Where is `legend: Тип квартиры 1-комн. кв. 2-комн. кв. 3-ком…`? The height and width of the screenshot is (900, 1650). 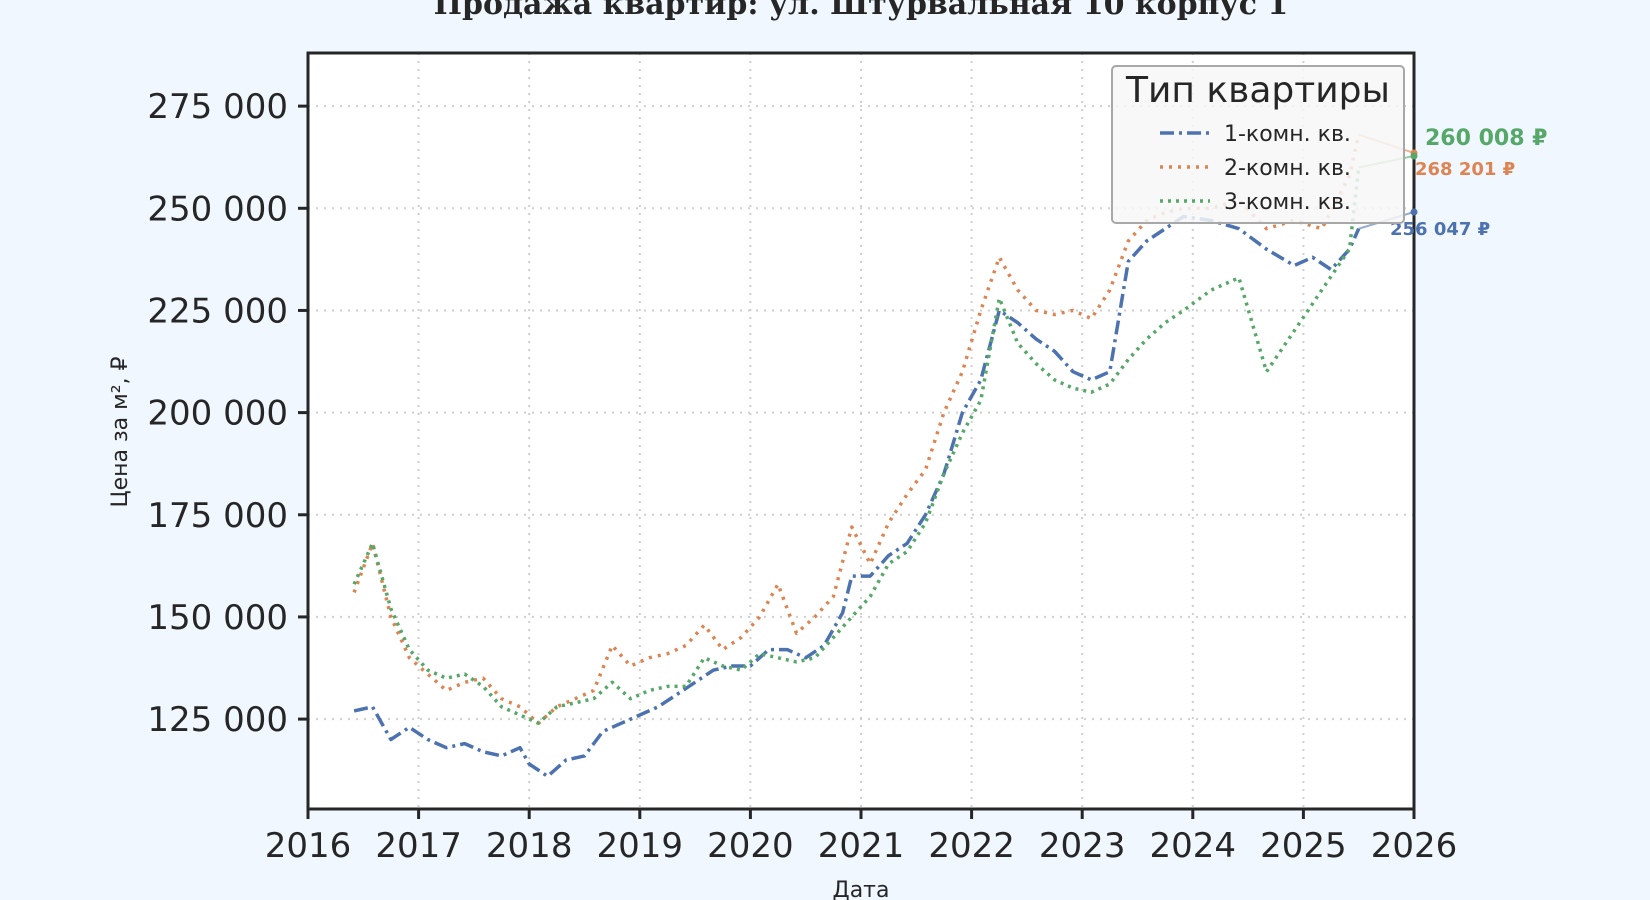 legend: Тип квартиры 1-комн. кв. 2-комн. кв. 3-ком… is located at coordinates (1258, 144).